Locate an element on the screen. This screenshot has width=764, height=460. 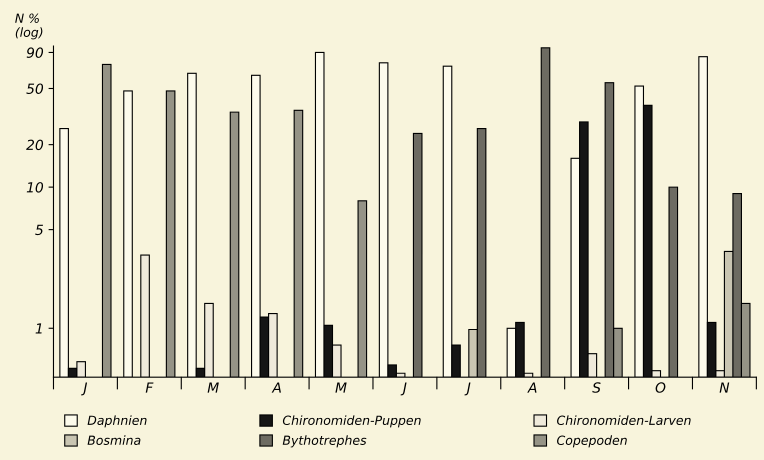
legend-label: Chironomiden-Larven is located at coordinates (624, 420).